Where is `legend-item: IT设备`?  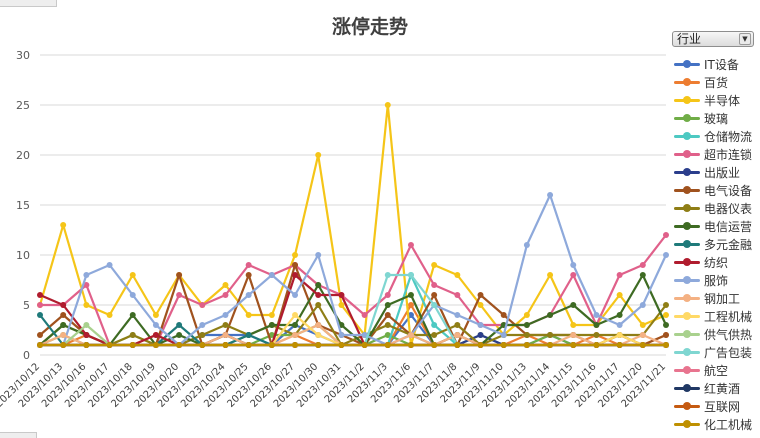 legend-item: IT设备 is located at coordinates (717, 64).